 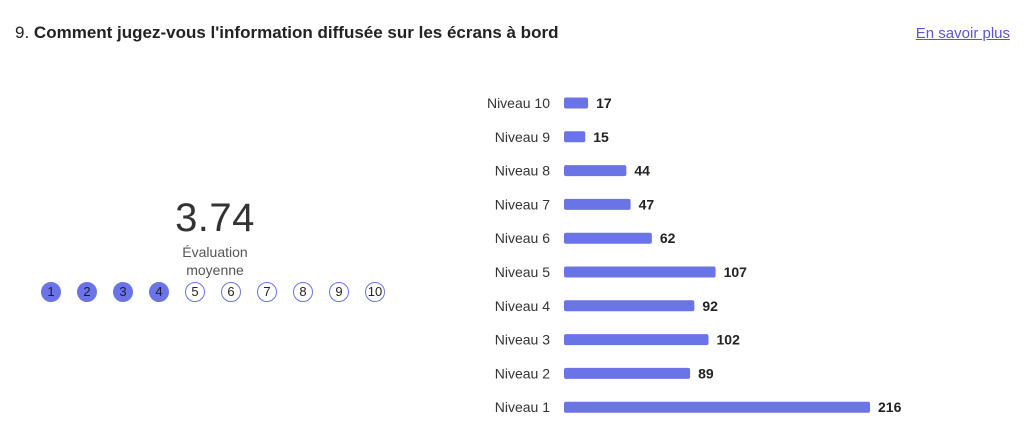 What do you see at coordinates (22, 32) in the screenshot?
I see `question-number: 9.` at bounding box center [22, 32].